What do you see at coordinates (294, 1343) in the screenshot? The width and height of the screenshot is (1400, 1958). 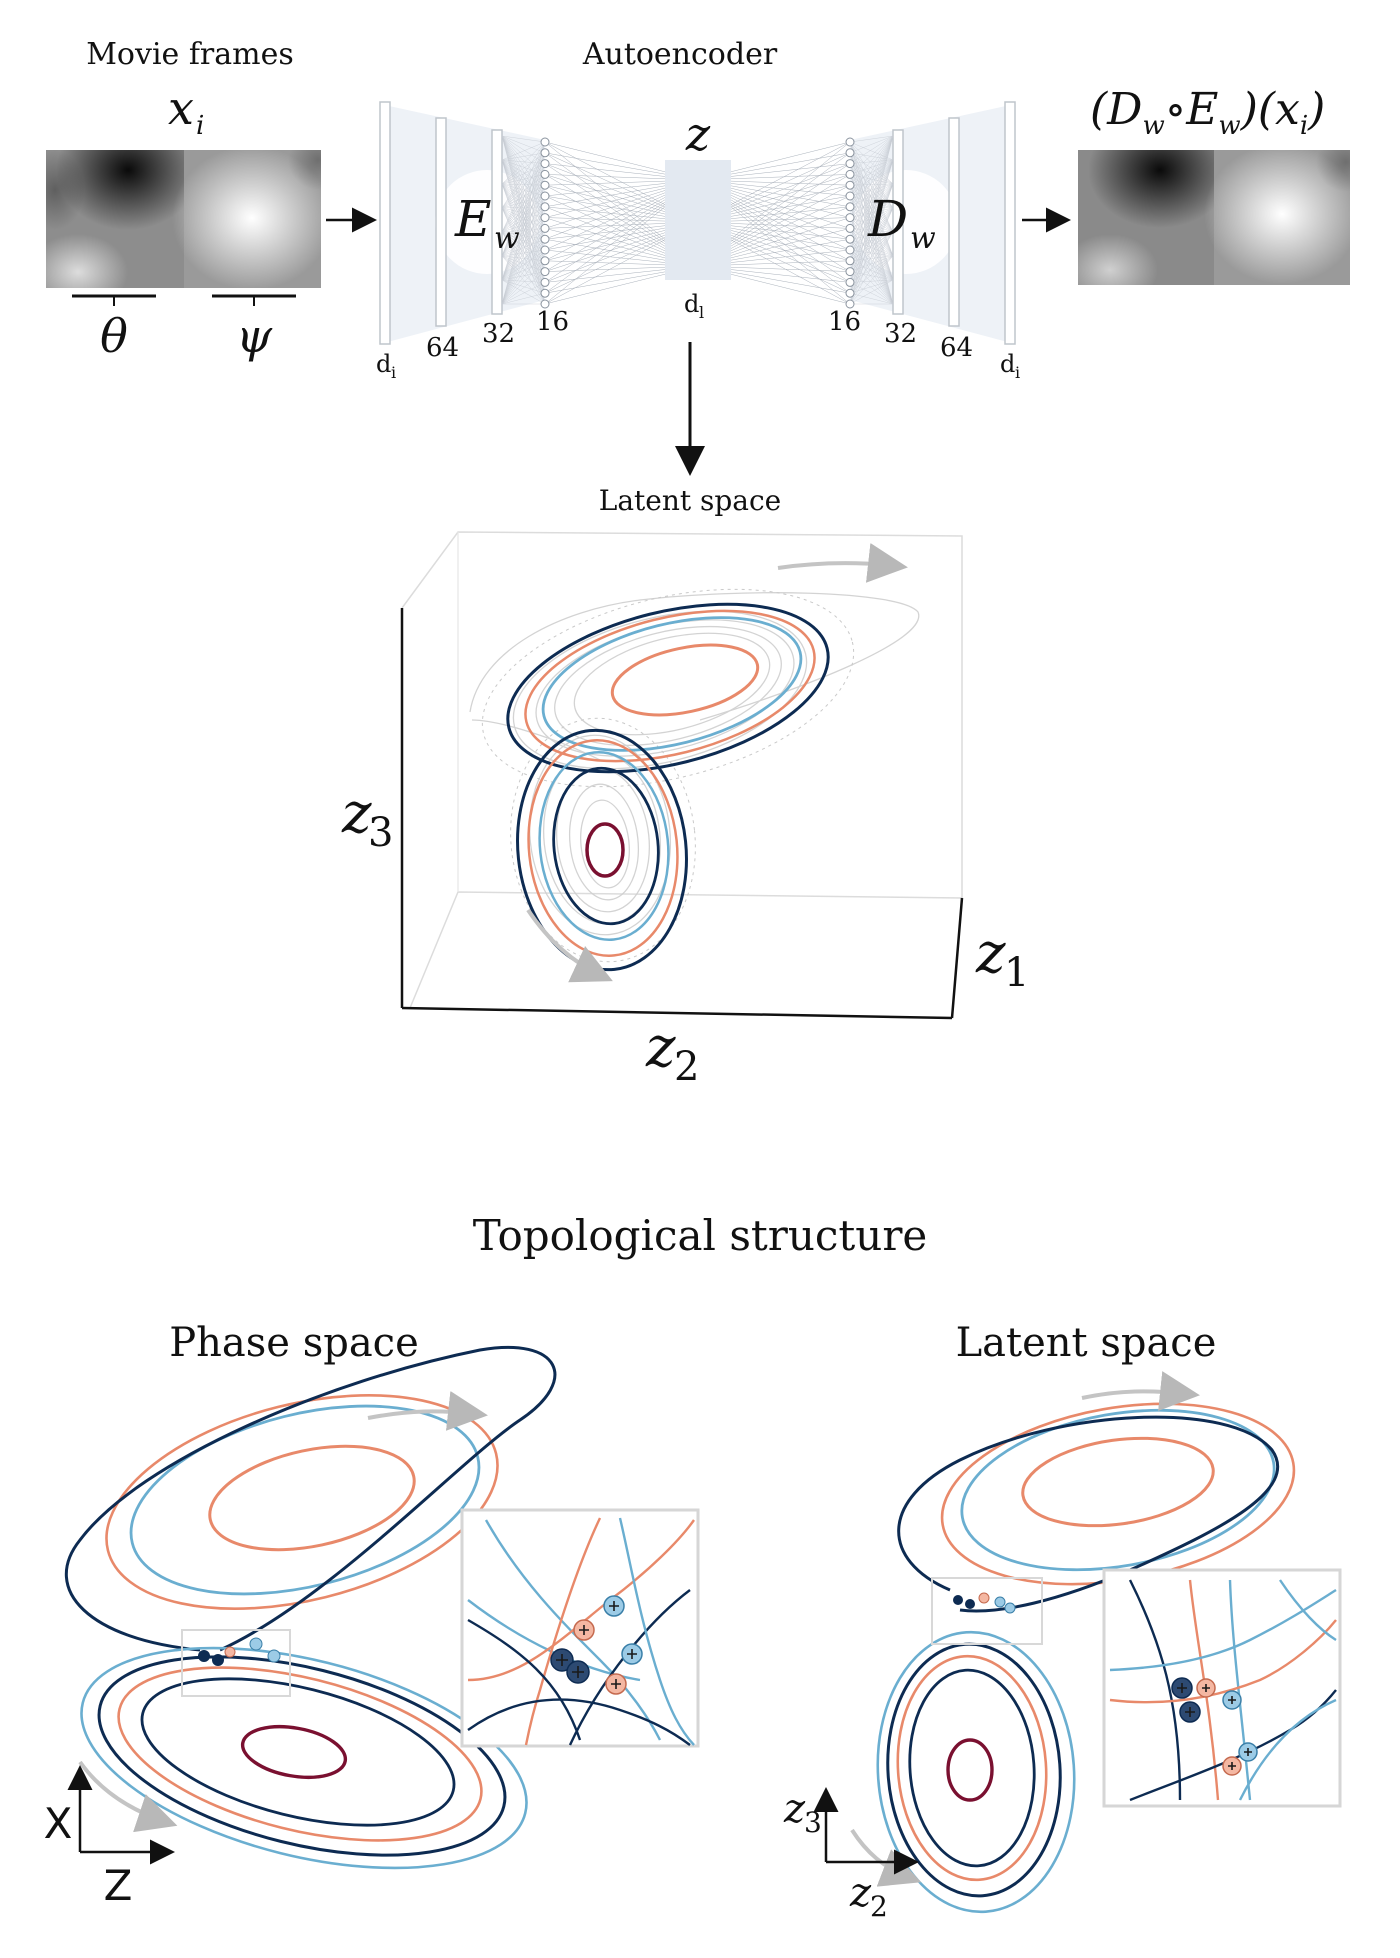 I see `phase-space-title: Phase space` at bounding box center [294, 1343].